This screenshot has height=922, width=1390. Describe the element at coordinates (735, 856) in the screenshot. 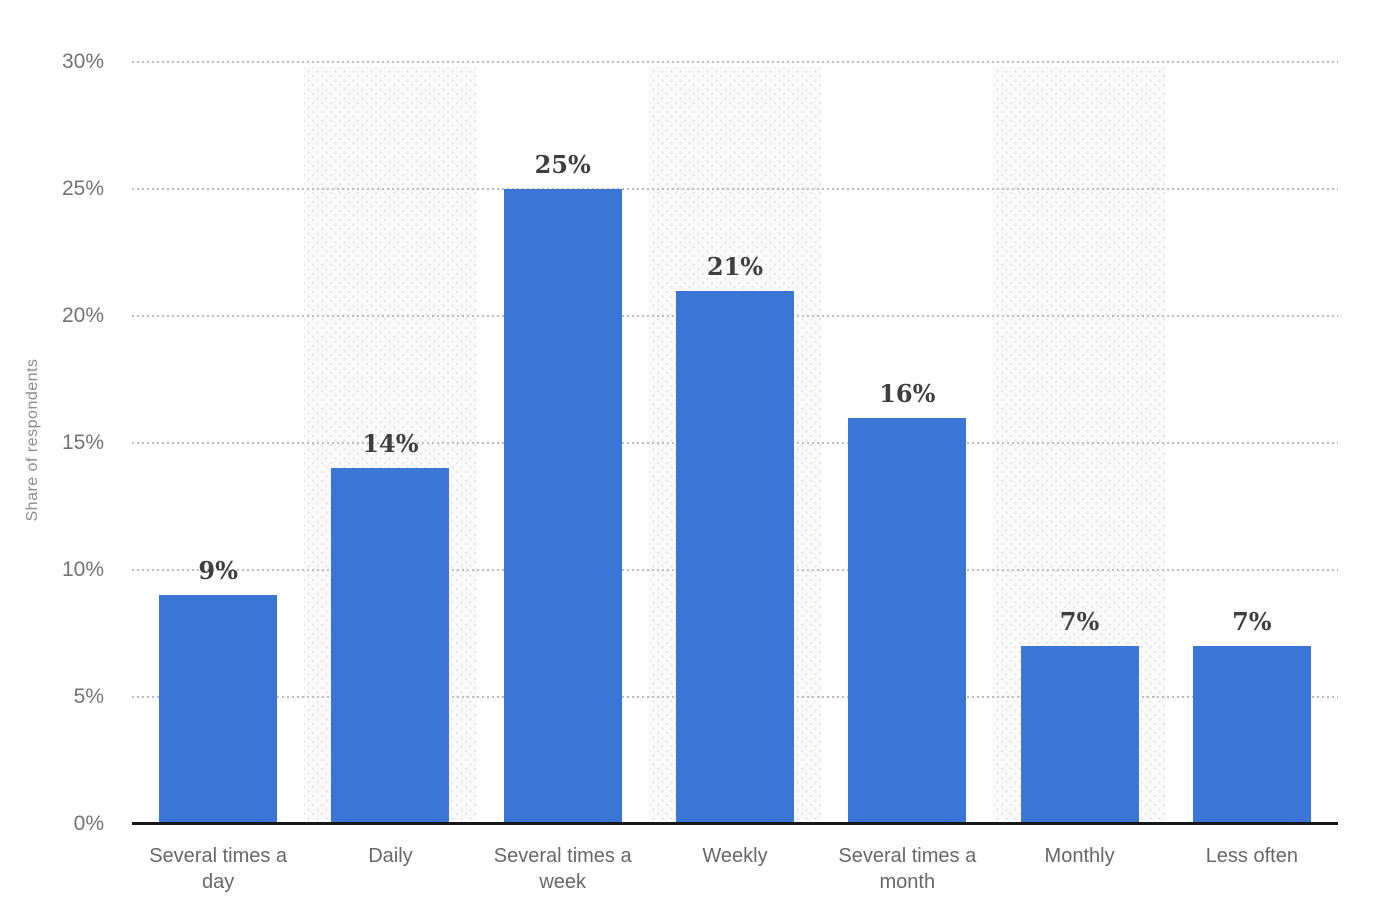

I see `x-category-label-weekly: Weekly` at that location.